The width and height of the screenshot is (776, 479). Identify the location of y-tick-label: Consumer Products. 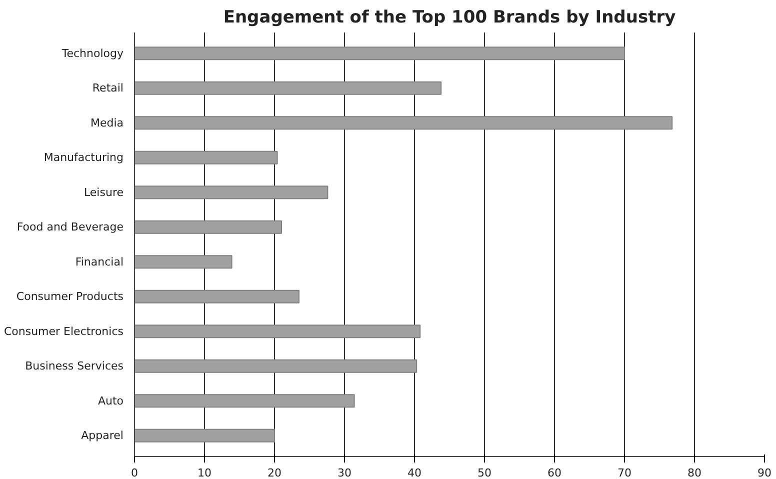
(70, 297).